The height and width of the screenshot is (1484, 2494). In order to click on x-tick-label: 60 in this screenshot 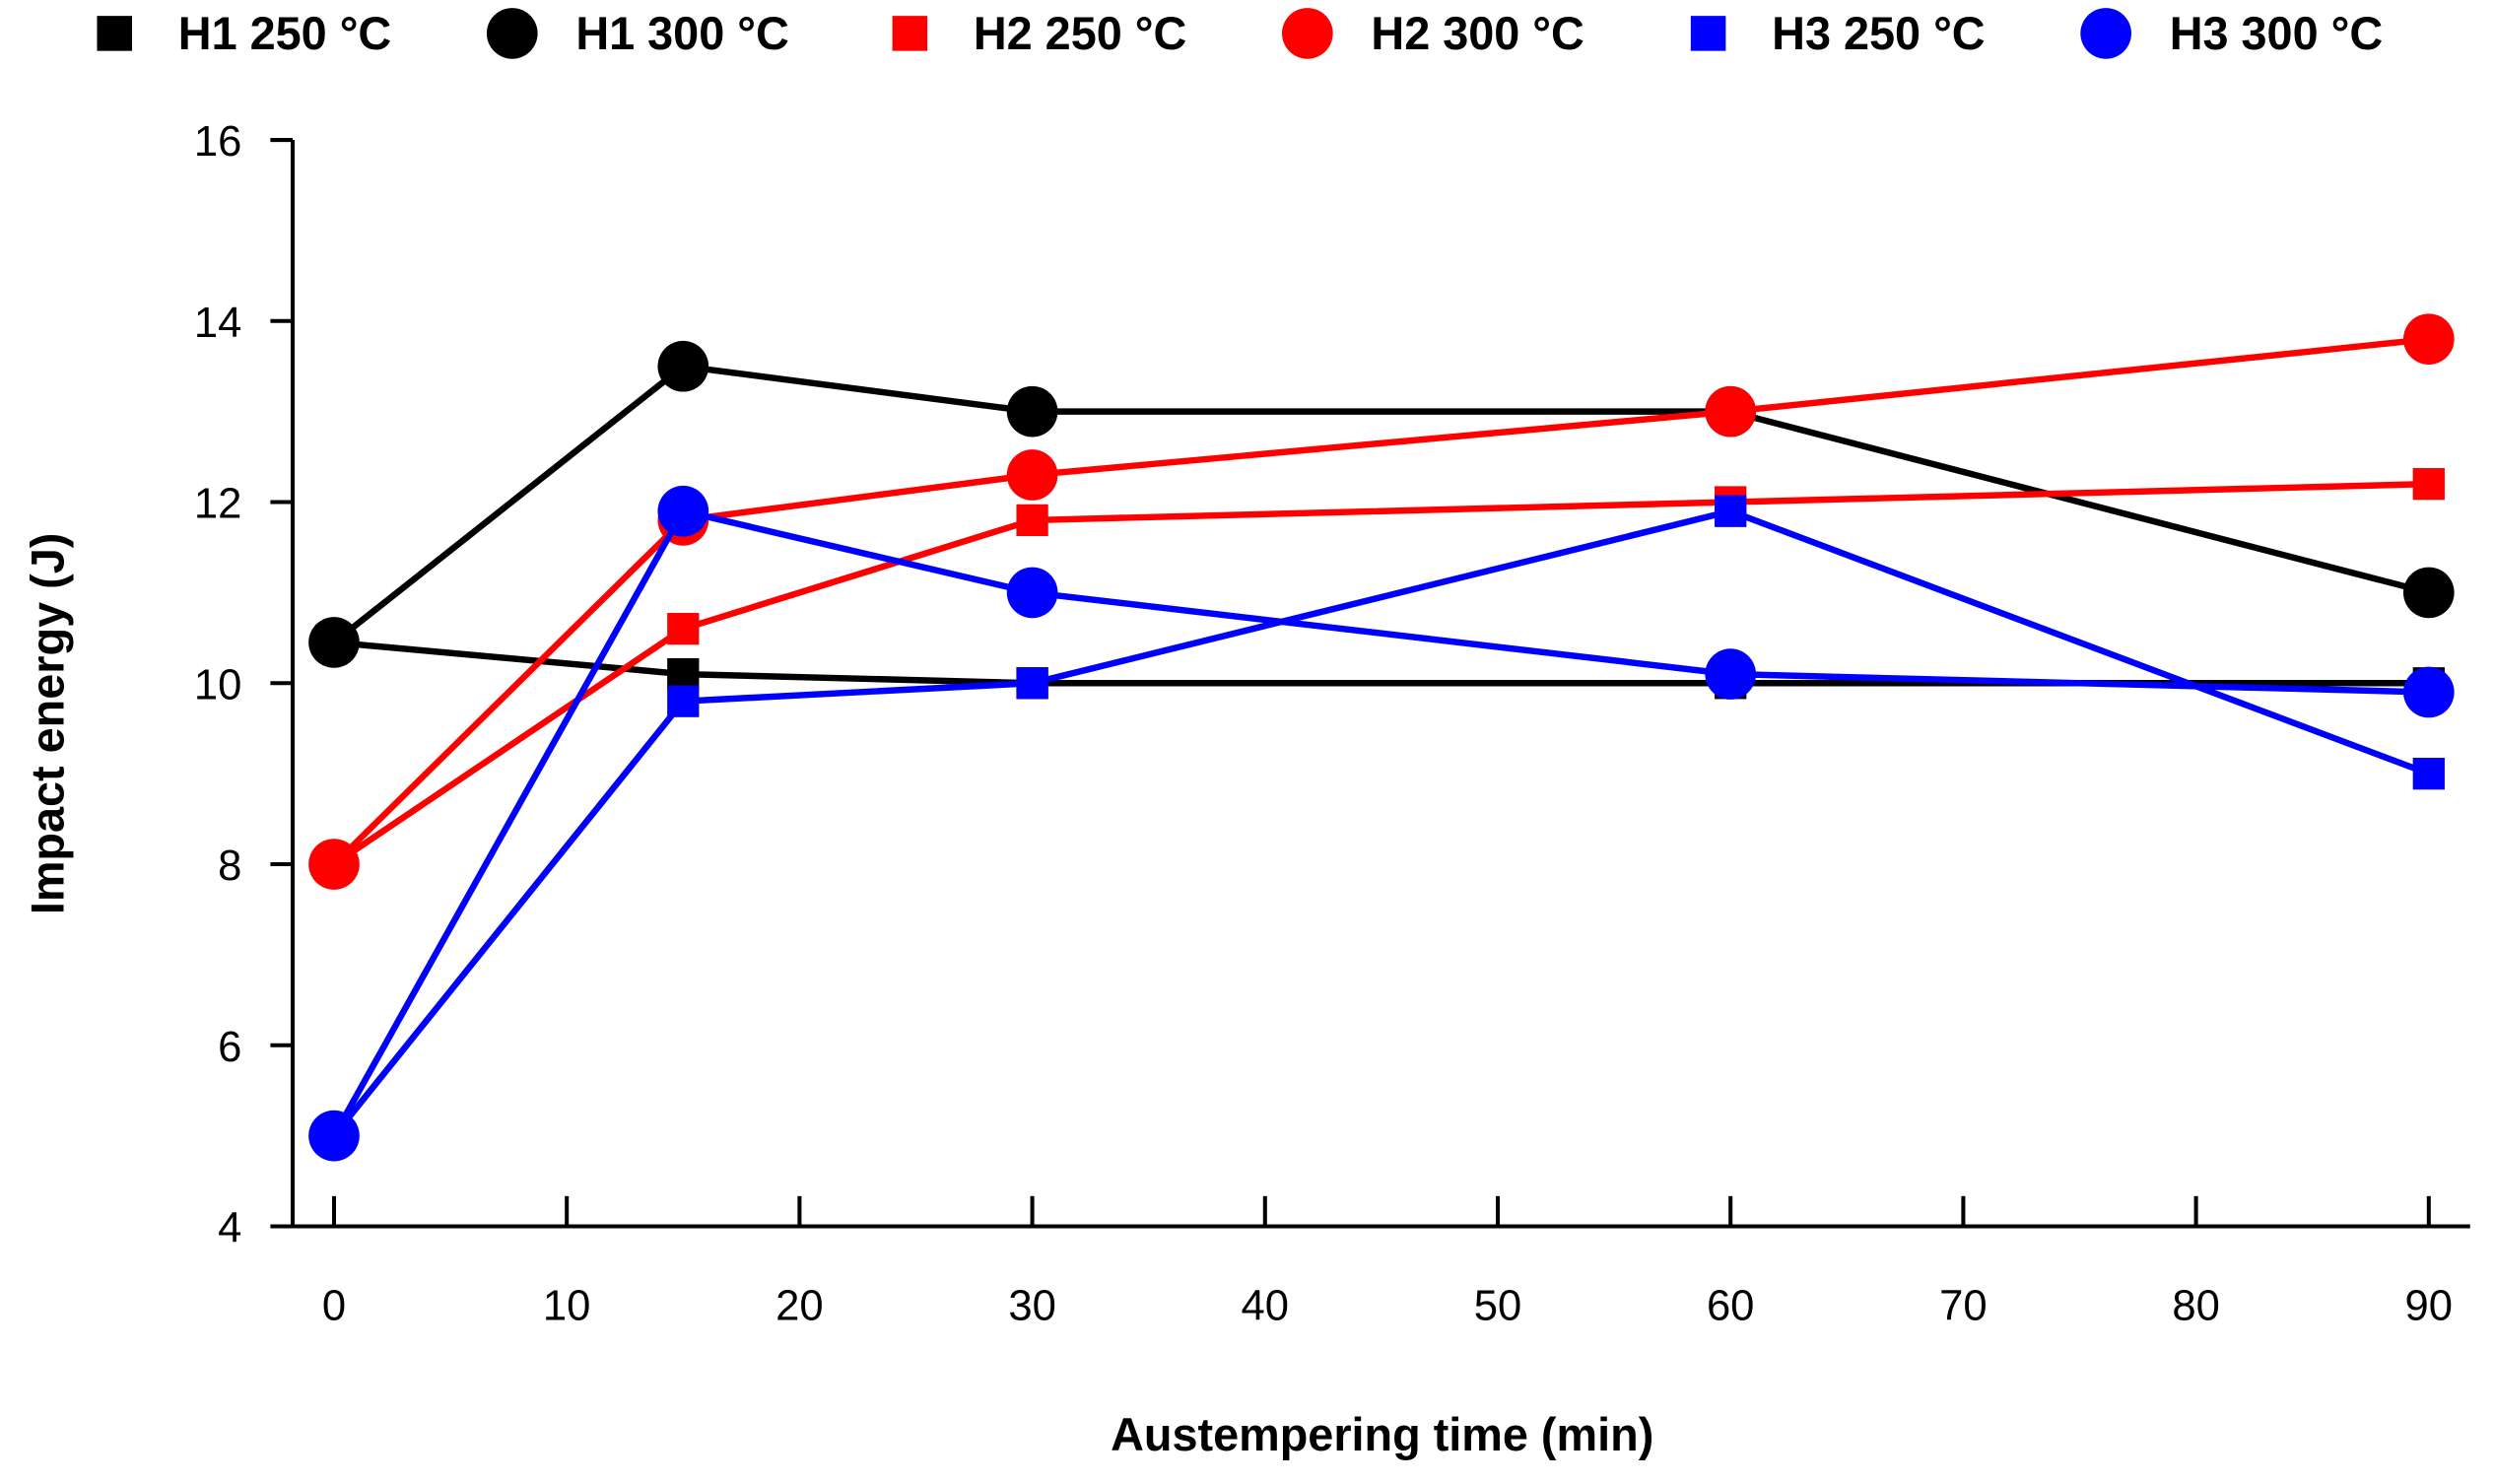, I will do `click(1730, 1306)`.